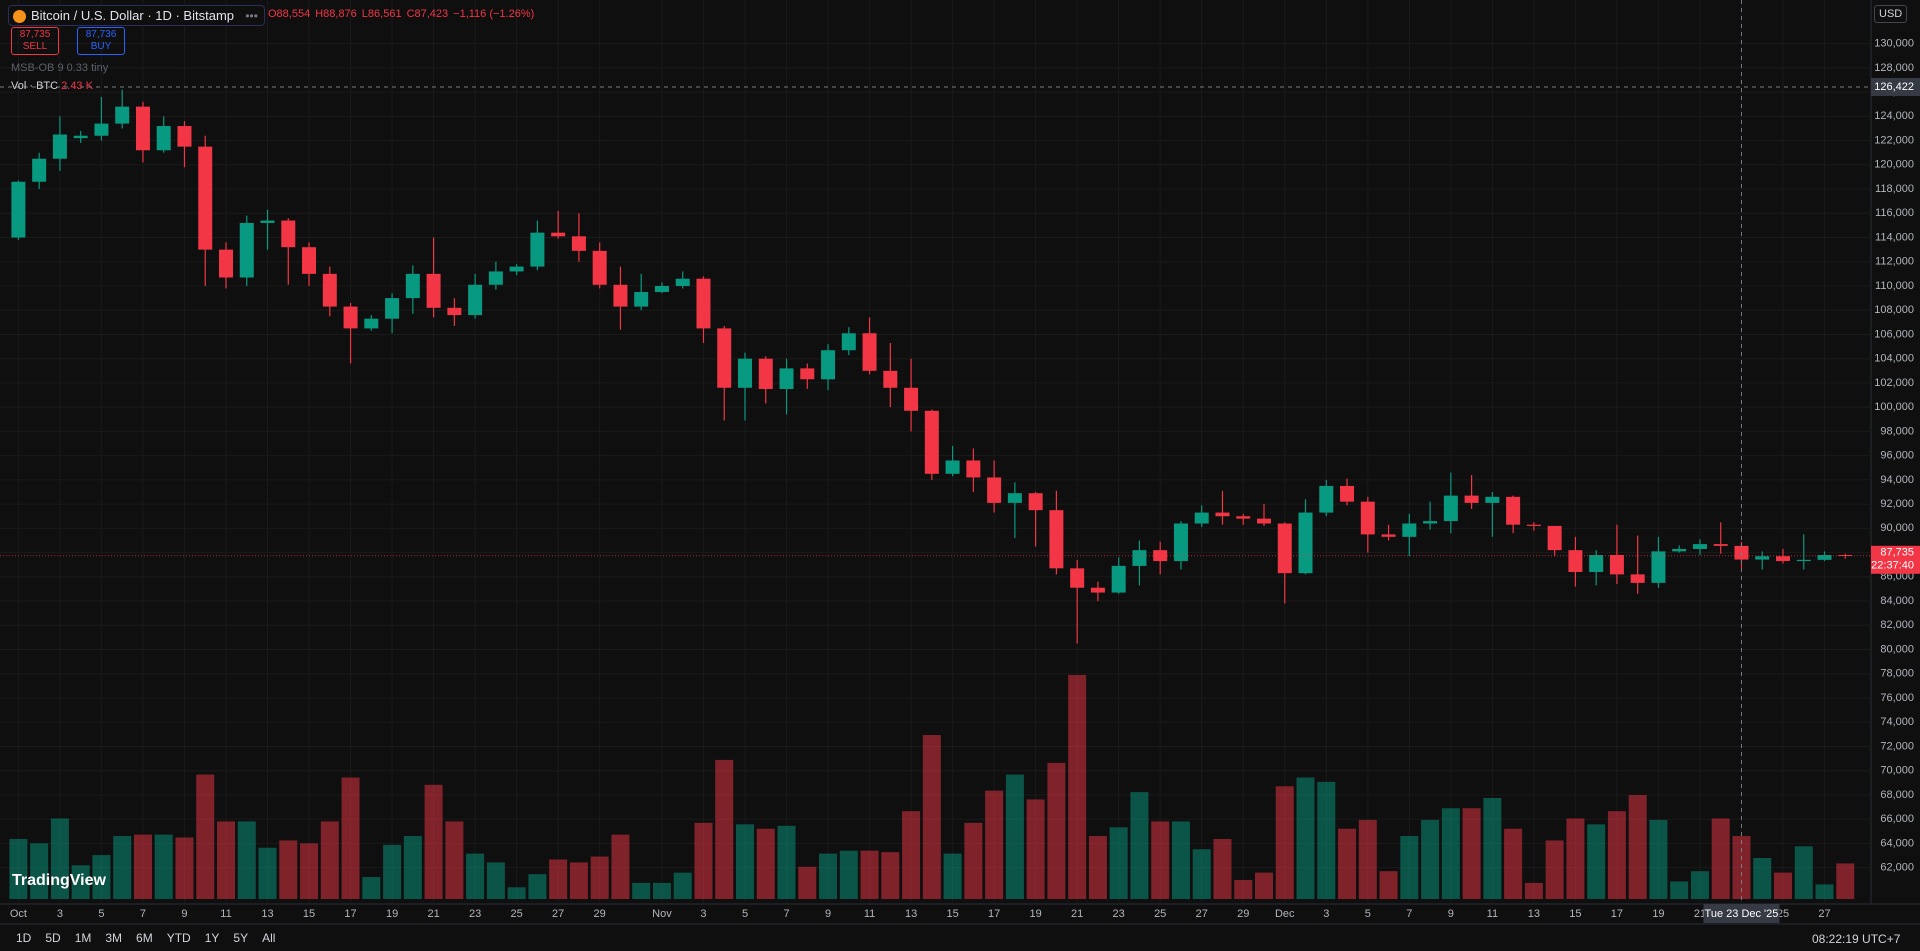 The width and height of the screenshot is (1920, 951). Describe the element at coordinates (35, 34) in the screenshot. I see `sell-price: 87,735` at that location.